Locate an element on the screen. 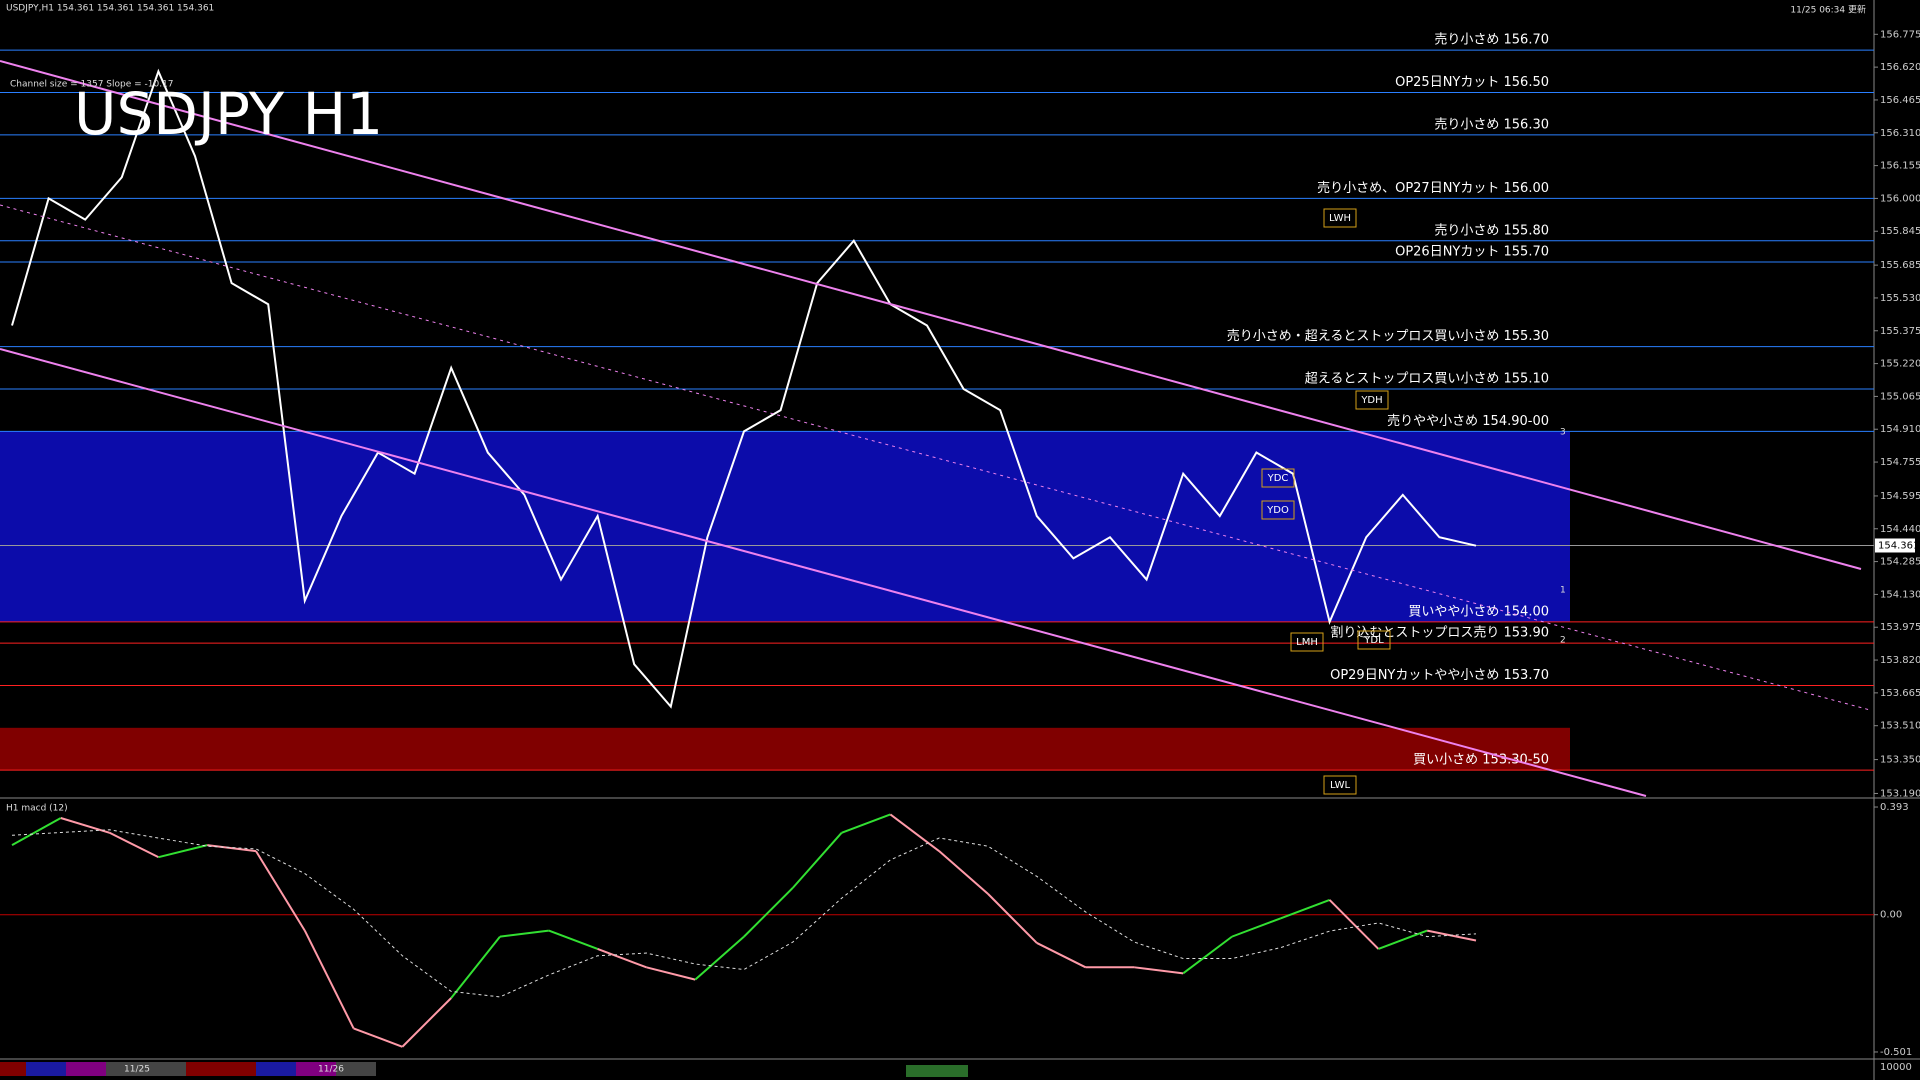 The image size is (1920, 1080). y-tick-label: 155.530 is located at coordinates (1900, 298).